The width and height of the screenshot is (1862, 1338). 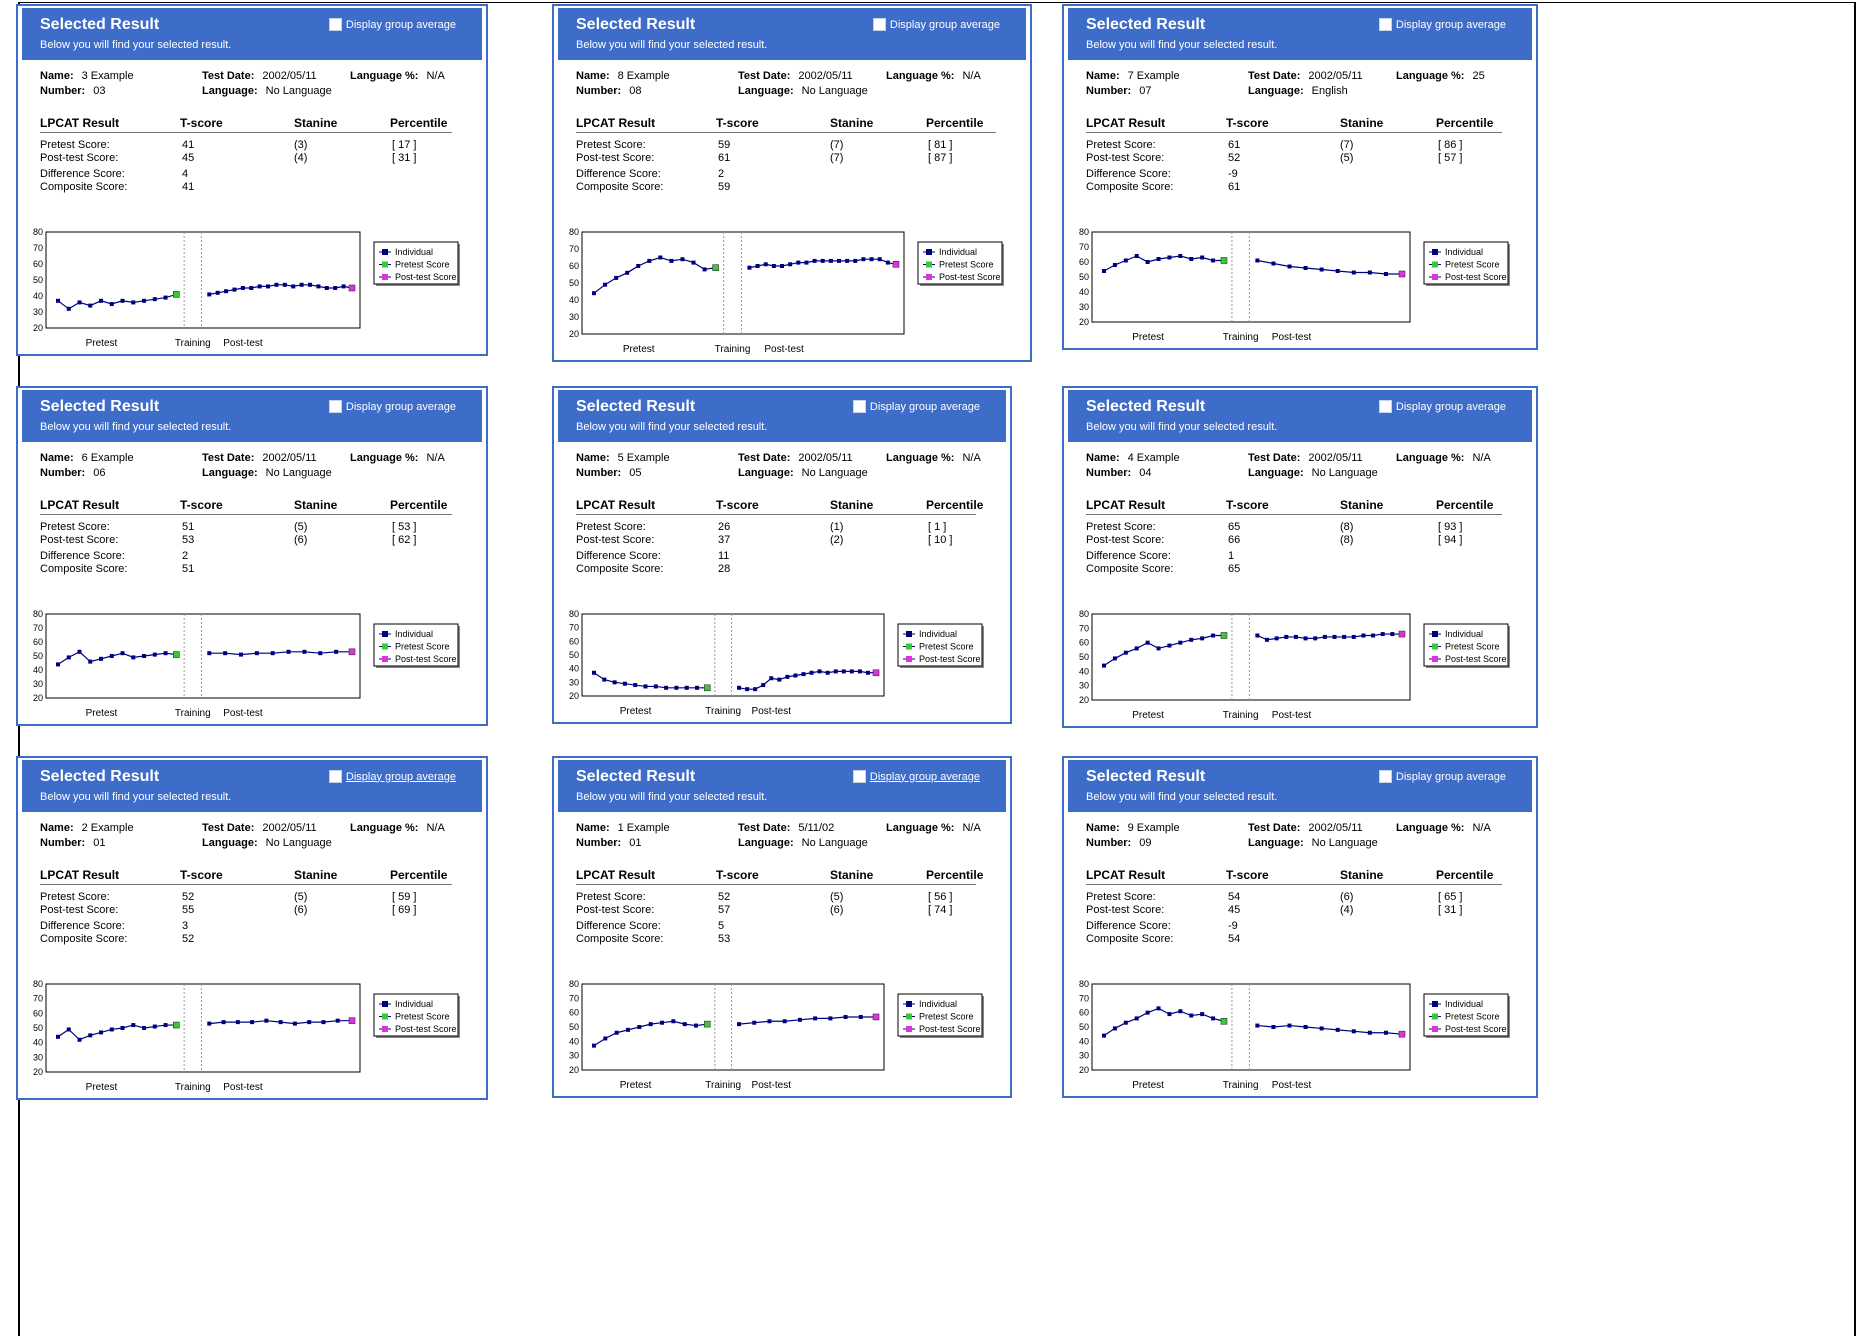 I want to click on percentile-header: Percentile, so click(x=955, y=123).